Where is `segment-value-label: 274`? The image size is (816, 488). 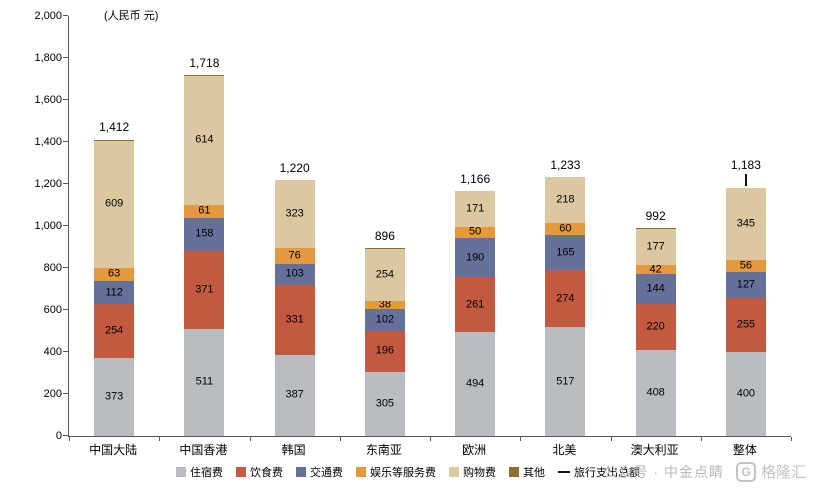 segment-value-label: 274 is located at coordinates (565, 298).